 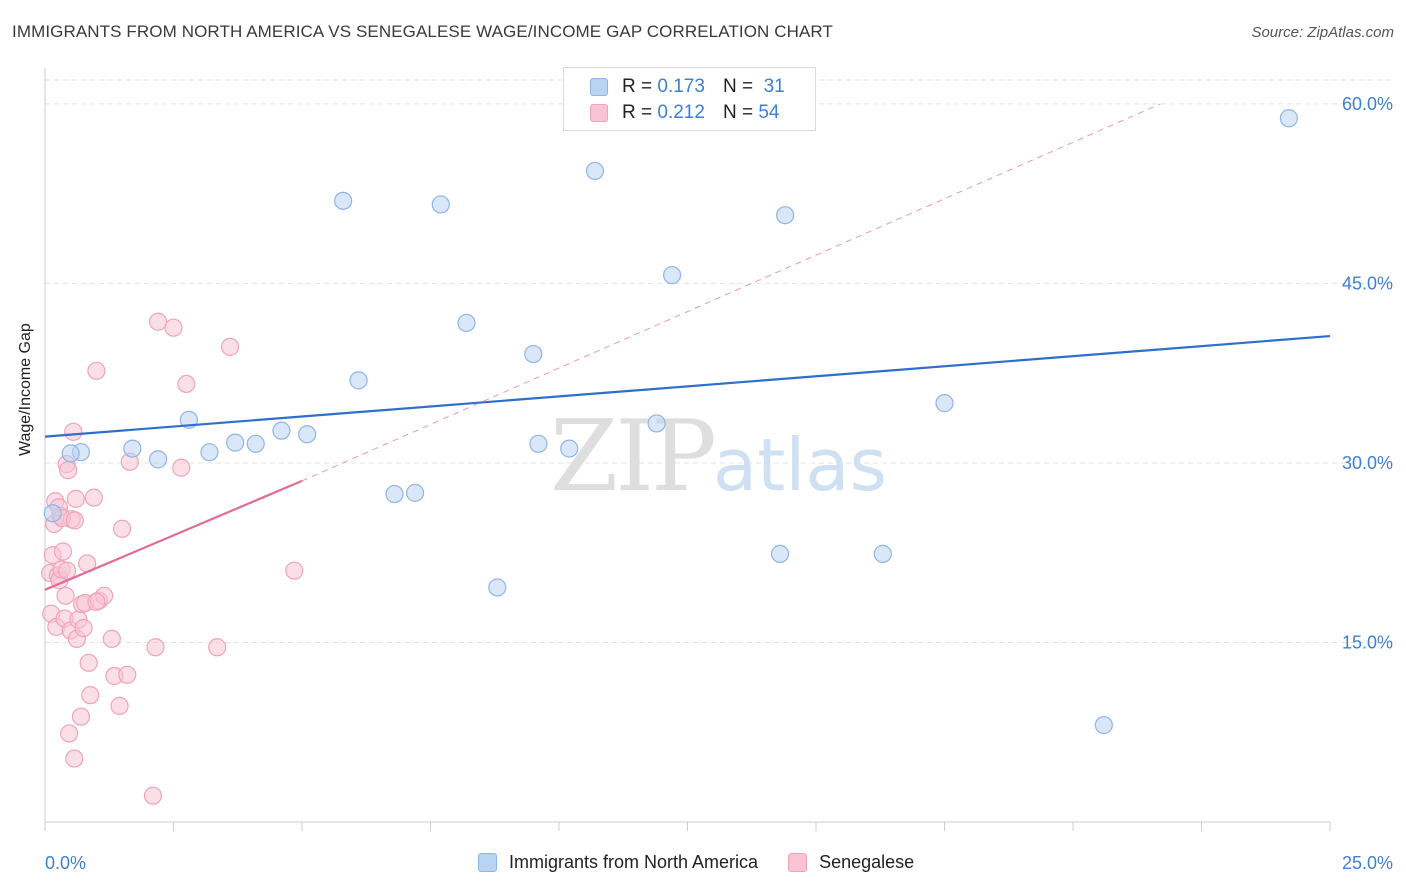 What do you see at coordinates (1367, 463) in the screenshot?
I see `y-tick-label: 30.0%` at bounding box center [1367, 463].